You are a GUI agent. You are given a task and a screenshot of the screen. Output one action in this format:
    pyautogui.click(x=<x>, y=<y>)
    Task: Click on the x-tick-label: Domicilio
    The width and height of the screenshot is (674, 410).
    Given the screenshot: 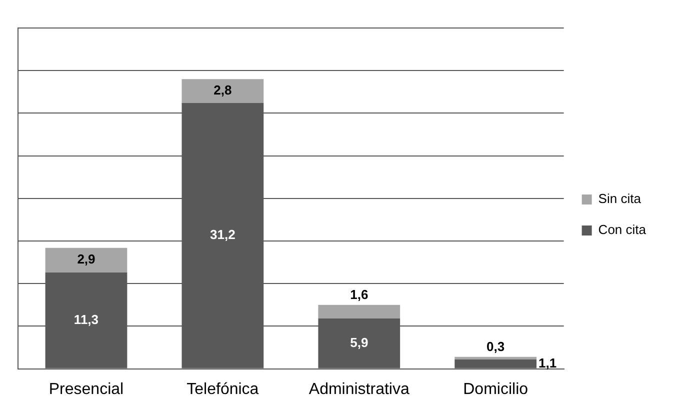 What is the action you would take?
    pyautogui.click(x=495, y=389)
    